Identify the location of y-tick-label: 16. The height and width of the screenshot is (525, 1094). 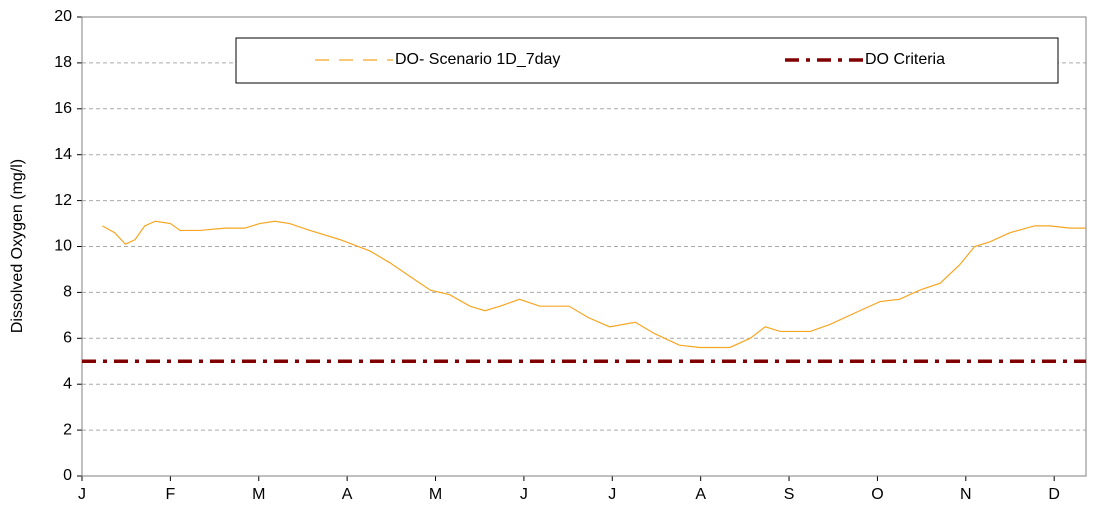
(63, 108).